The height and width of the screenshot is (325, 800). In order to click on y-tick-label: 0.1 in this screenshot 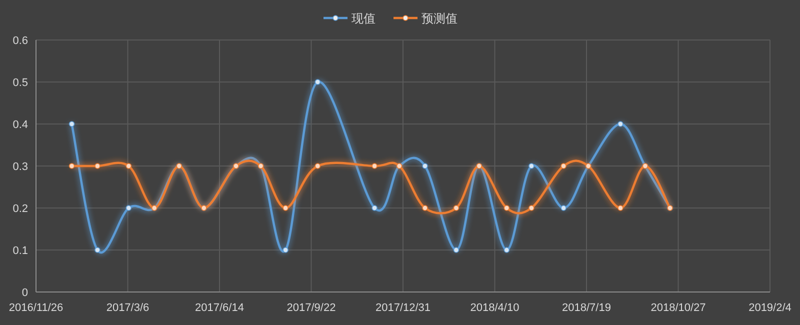, I will do `click(20, 251)`.